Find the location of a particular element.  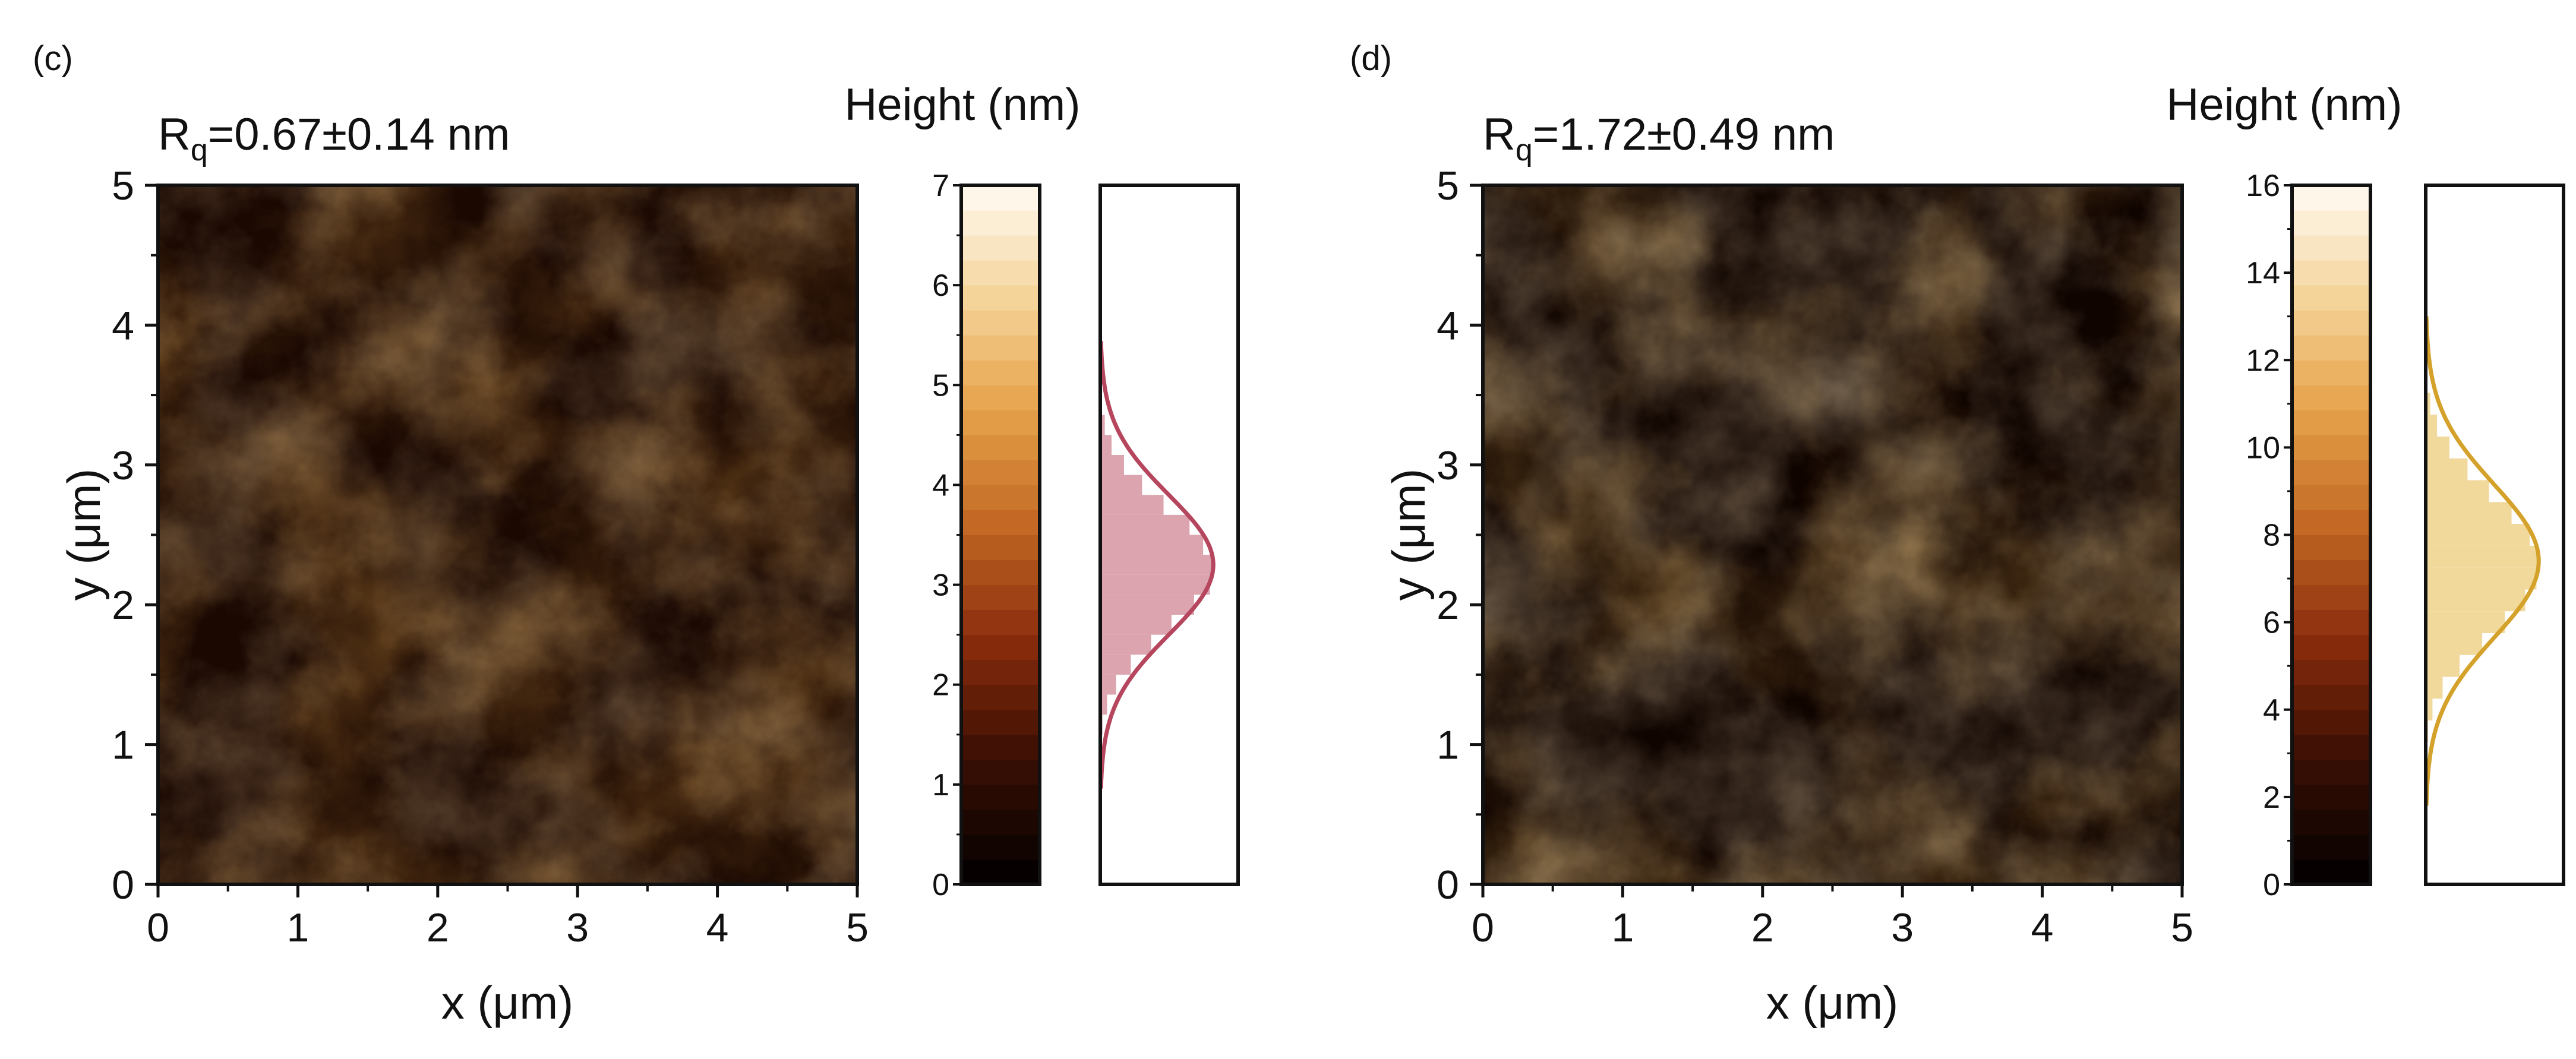

x-axis-label-c: x (μm) is located at coordinates (507, 1003).